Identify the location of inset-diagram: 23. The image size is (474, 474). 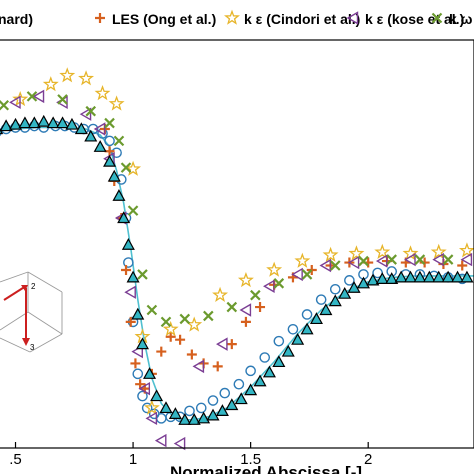
(31, 312).